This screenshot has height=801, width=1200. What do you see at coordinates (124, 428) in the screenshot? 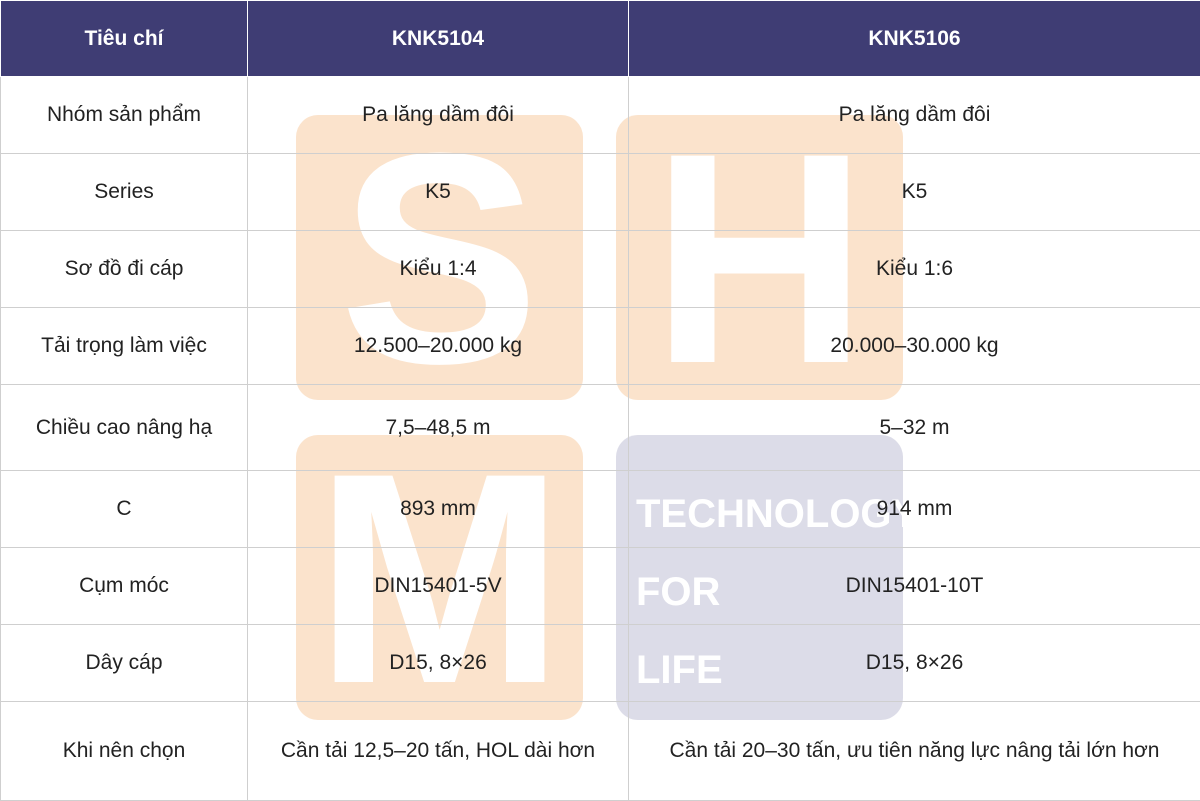
I see `table-cell: Chiều cao nâng hạ` at bounding box center [124, 428].